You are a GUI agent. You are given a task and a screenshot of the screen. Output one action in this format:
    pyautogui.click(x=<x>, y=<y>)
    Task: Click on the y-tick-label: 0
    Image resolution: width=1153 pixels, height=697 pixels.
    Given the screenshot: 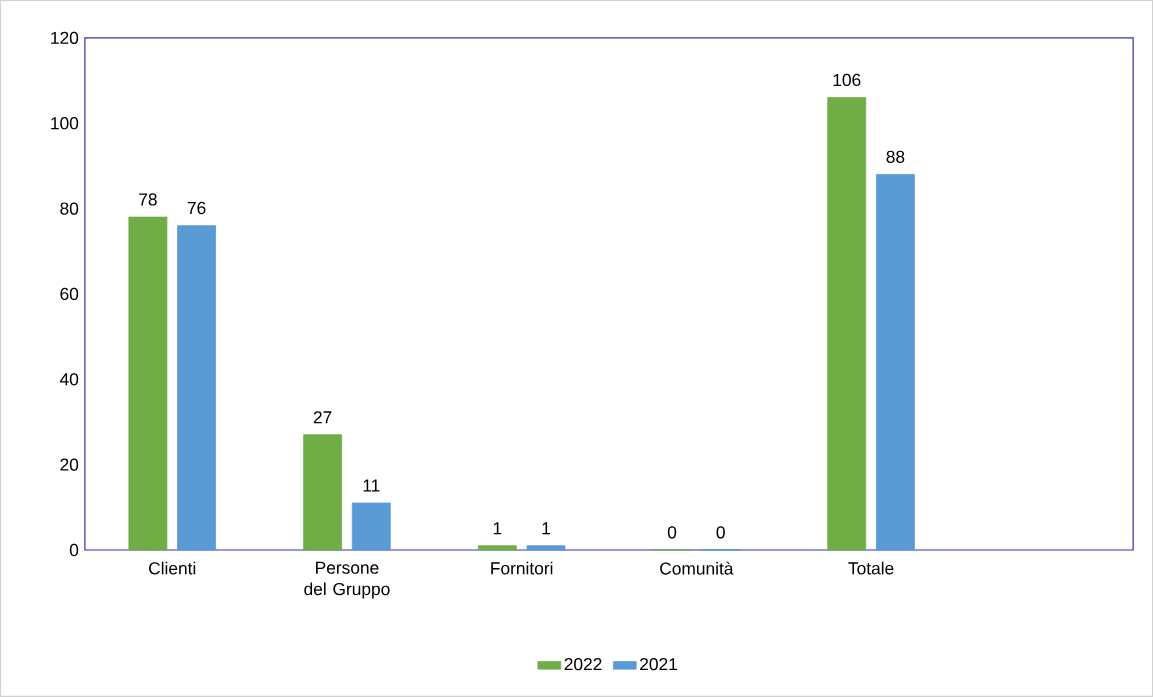 What is the action you would take?
    pyautogui.click(x=74, y=550)
    